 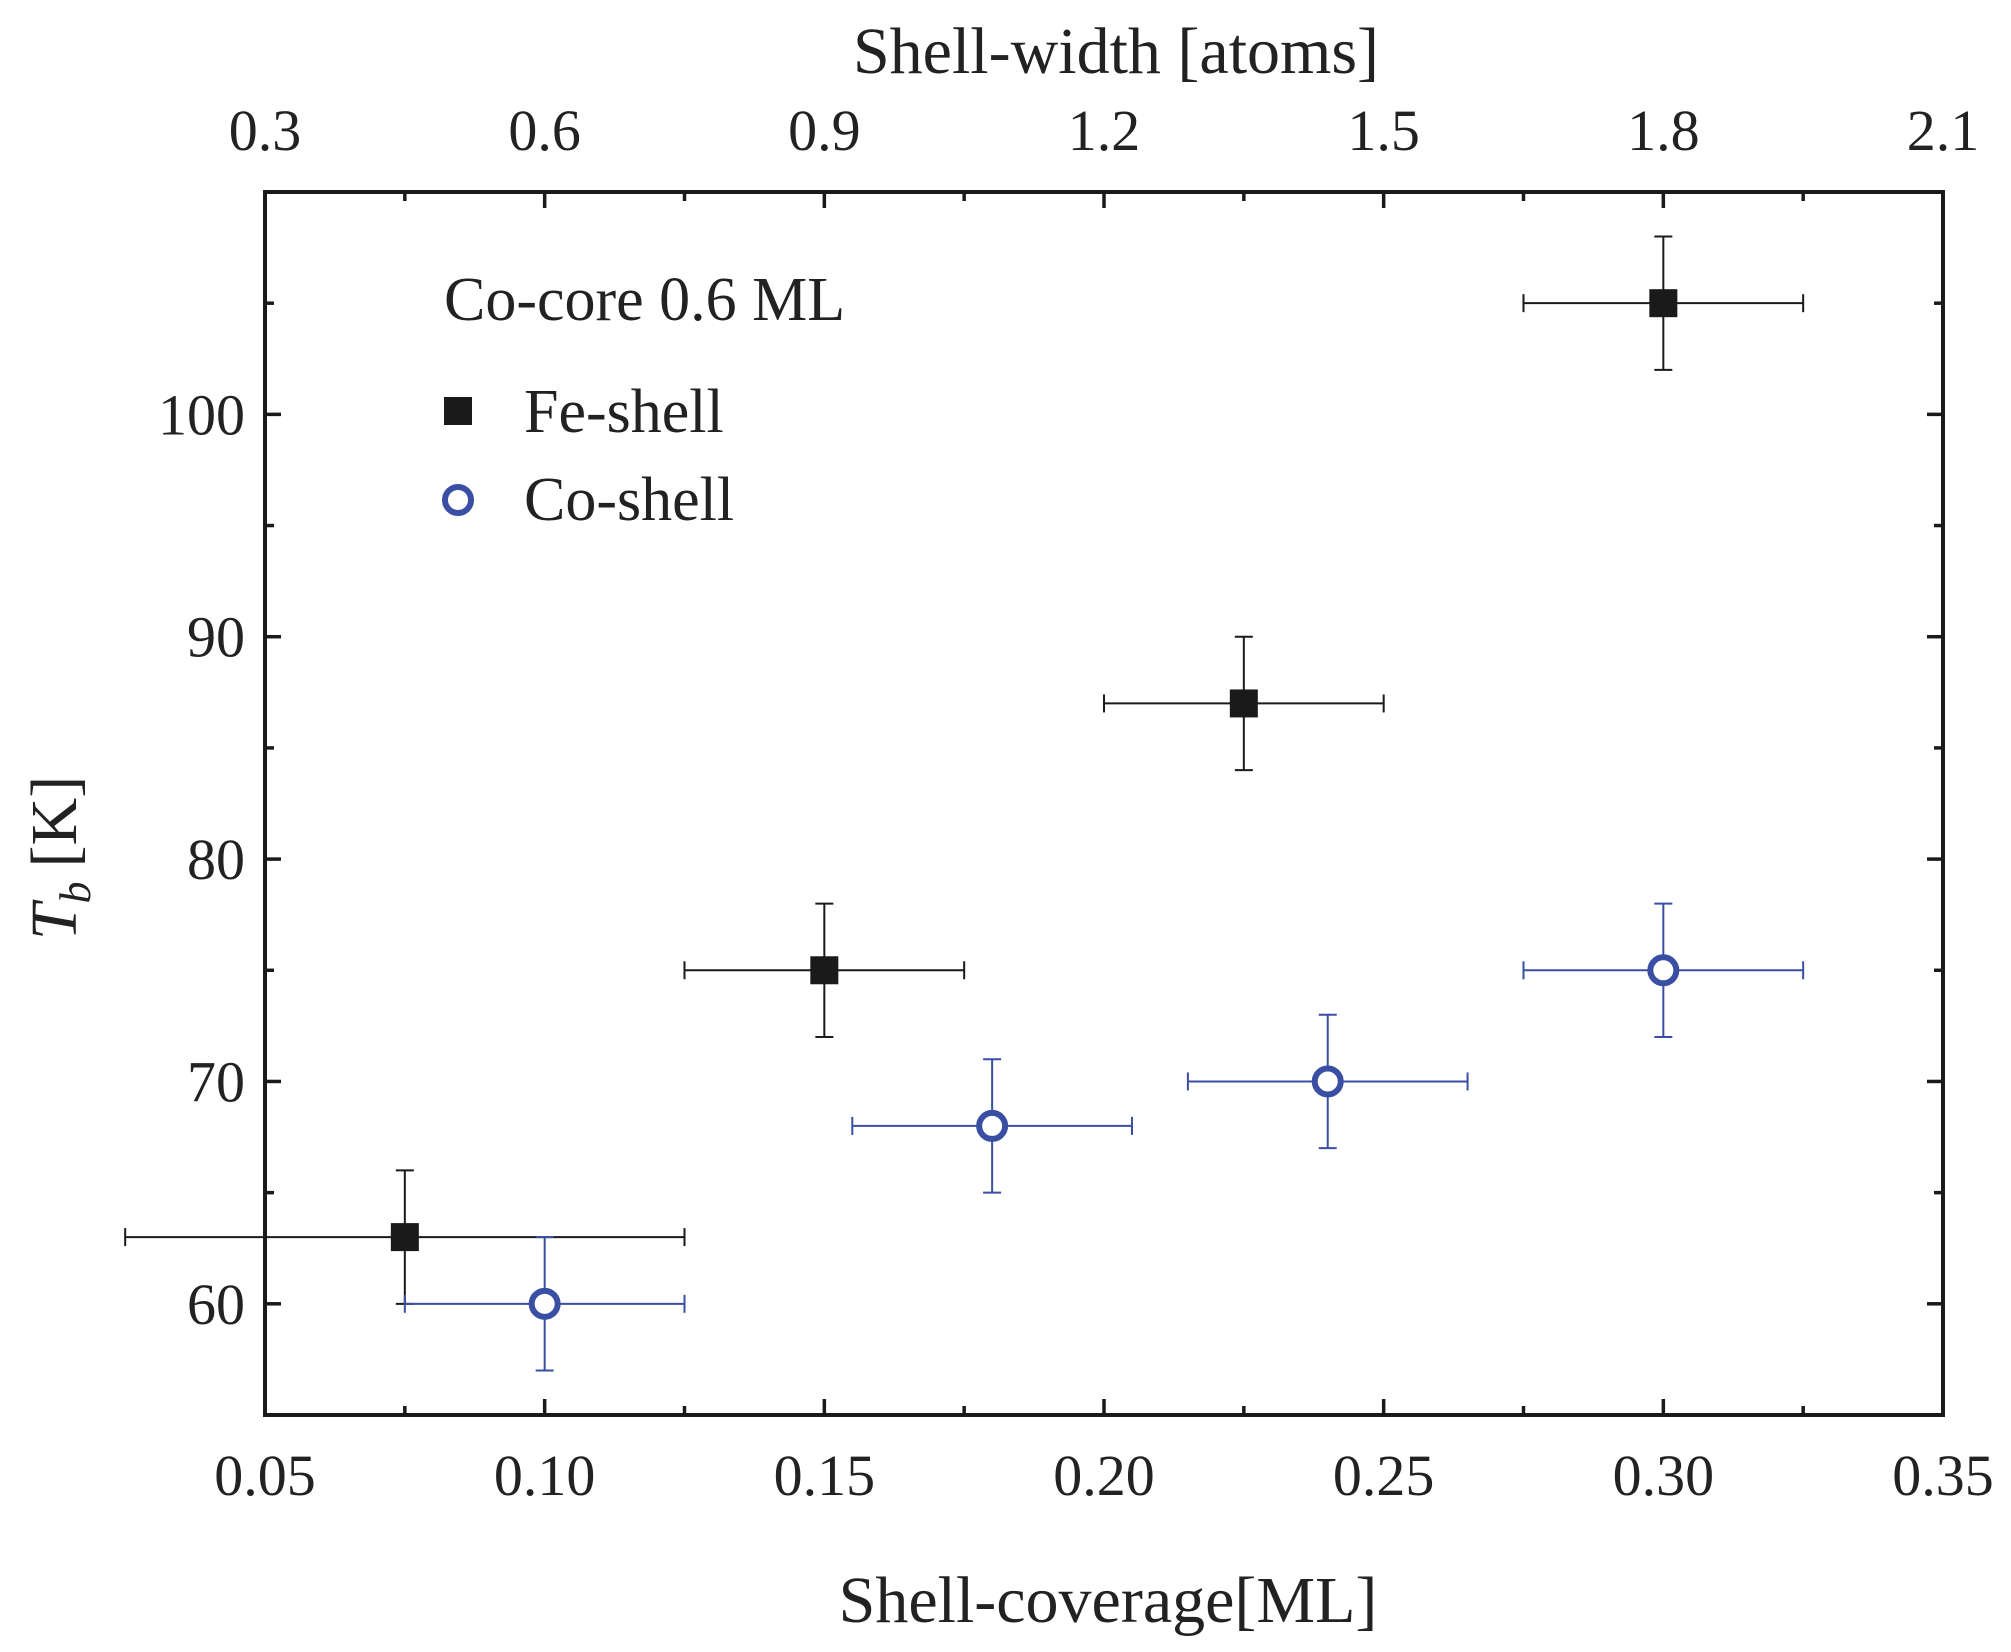 I want to click on y-axis-title: Tb [K], so click(x=59, y=858).